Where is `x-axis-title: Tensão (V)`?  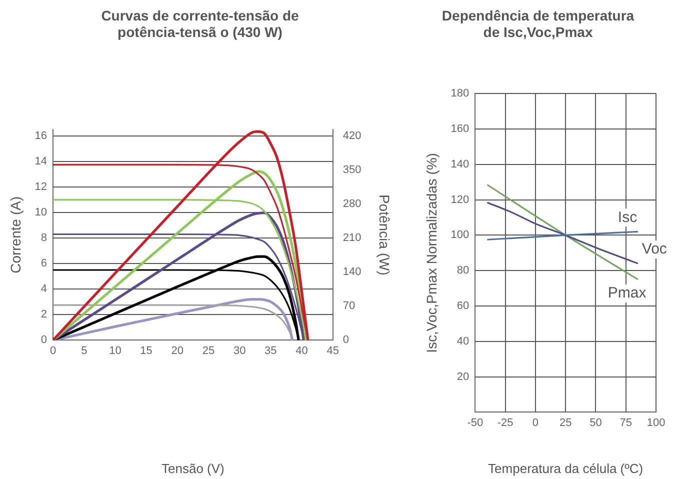
x-axis-title: Tensão (V) is located at coordinates (193, 468).